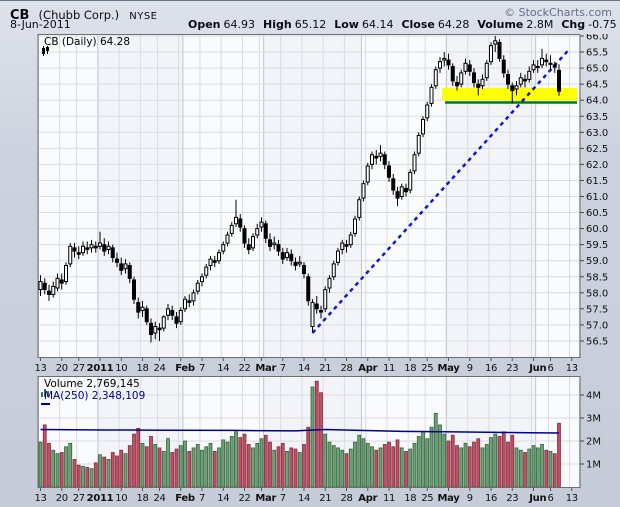 The image size is (620, 507). What do you see at coordinates (540, 24) in the screenshot?
I see `quote-volume-value: 2.8M` at bounding box center [540, 24].